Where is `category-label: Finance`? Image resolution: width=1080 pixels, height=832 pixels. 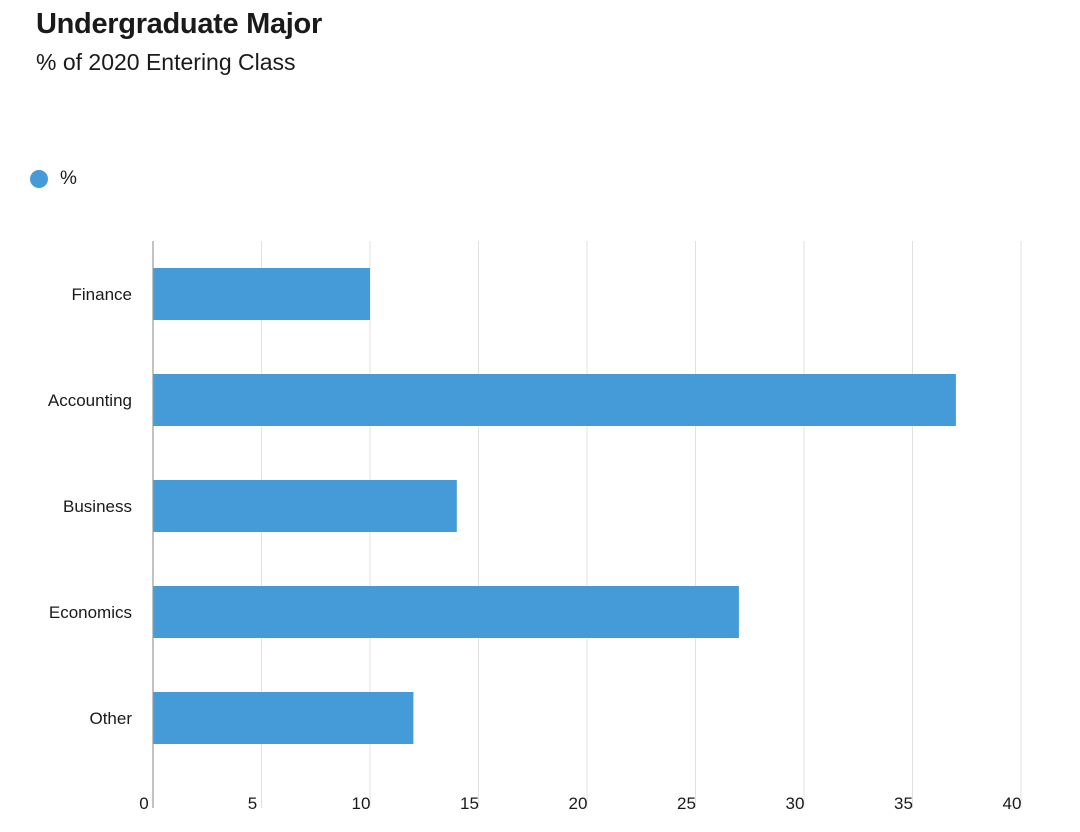 category-label: Finance is located at coordinates (102, 294).